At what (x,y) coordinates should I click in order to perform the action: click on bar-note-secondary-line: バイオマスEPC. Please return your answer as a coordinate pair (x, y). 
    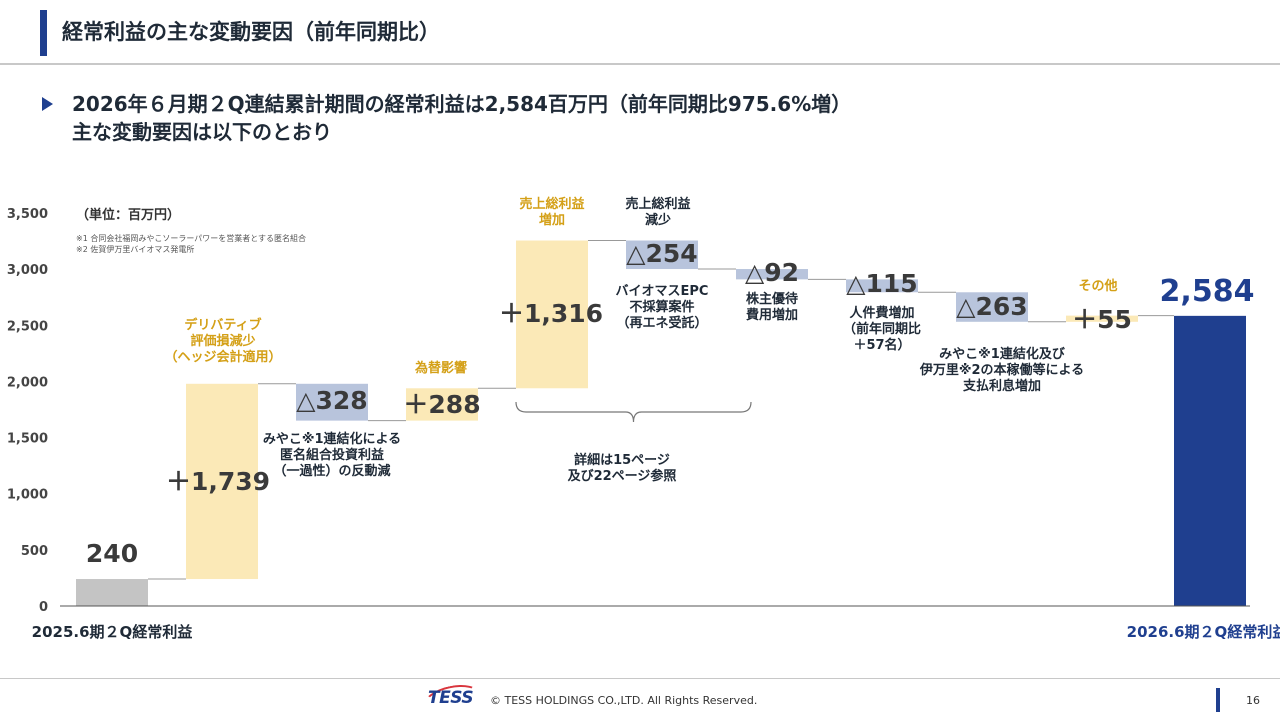
    Looking at the image, I should click on (662, 291).